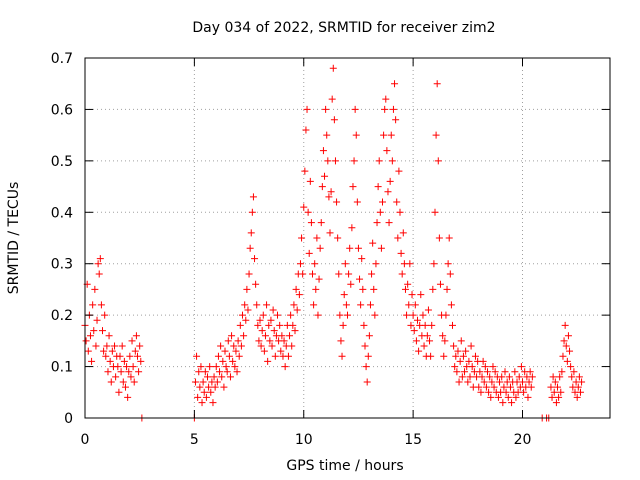 Image resolution: width=640 pixels, height=480 pixels. Describe the element at coordinates (14, 238) in the screenshot. I see `y-axis-label: SRMTID / TECUs` at that location.